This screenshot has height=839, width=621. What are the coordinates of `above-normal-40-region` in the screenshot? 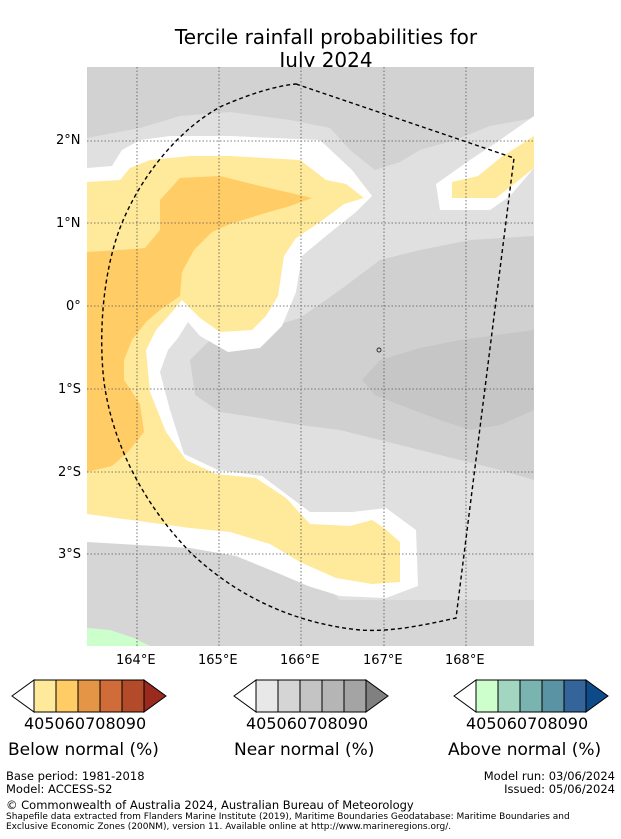 It's located at (118, 637).